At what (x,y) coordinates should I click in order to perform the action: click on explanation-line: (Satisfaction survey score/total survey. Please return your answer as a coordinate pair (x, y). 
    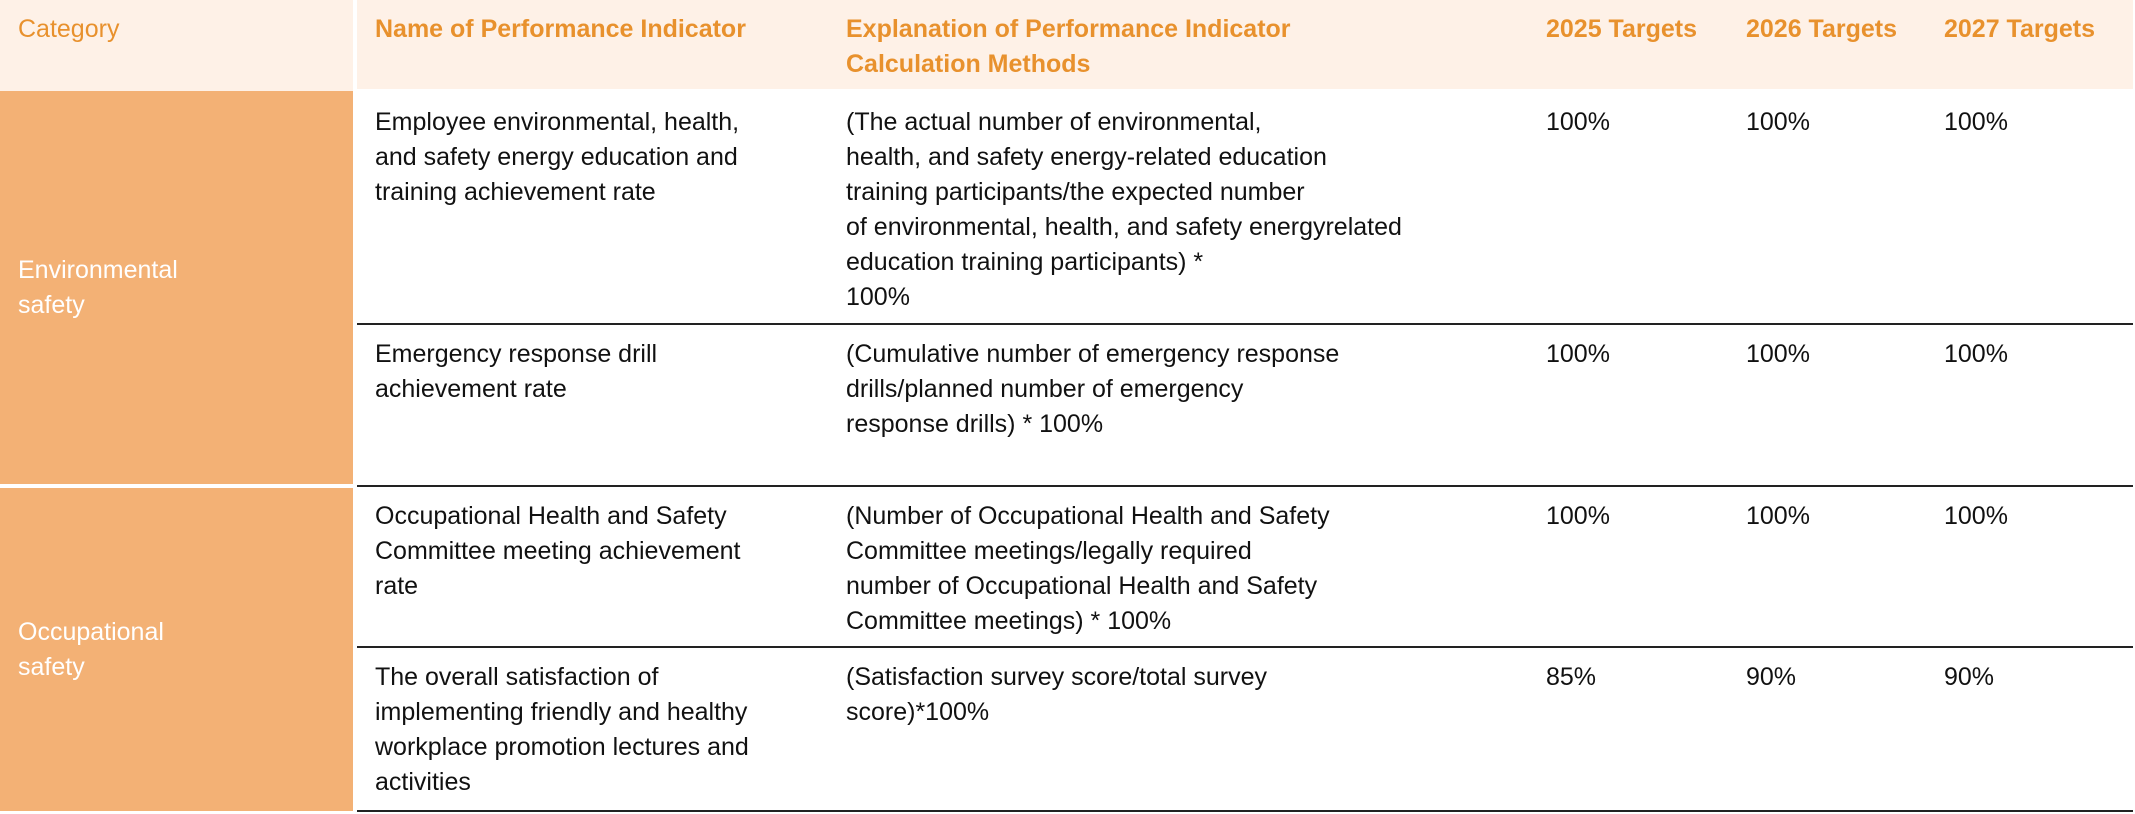
    Looking at the image, I should click on (1056, 677).